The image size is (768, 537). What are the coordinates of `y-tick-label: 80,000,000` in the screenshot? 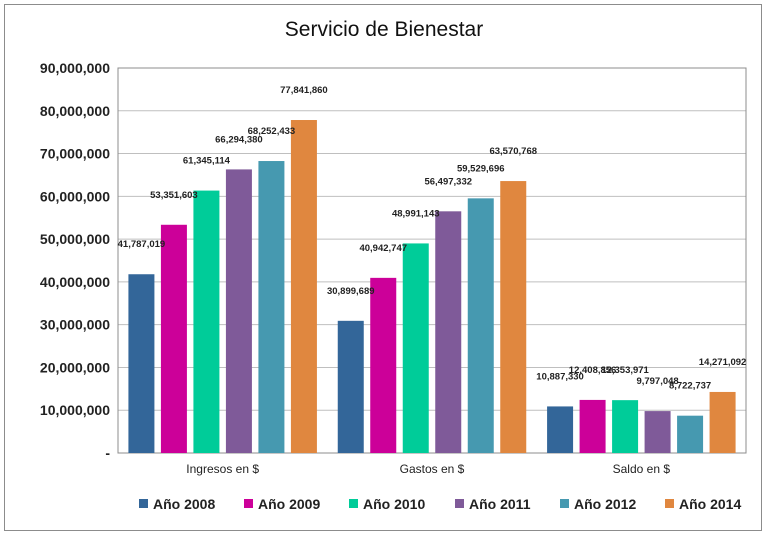 It's located at (75, 111).